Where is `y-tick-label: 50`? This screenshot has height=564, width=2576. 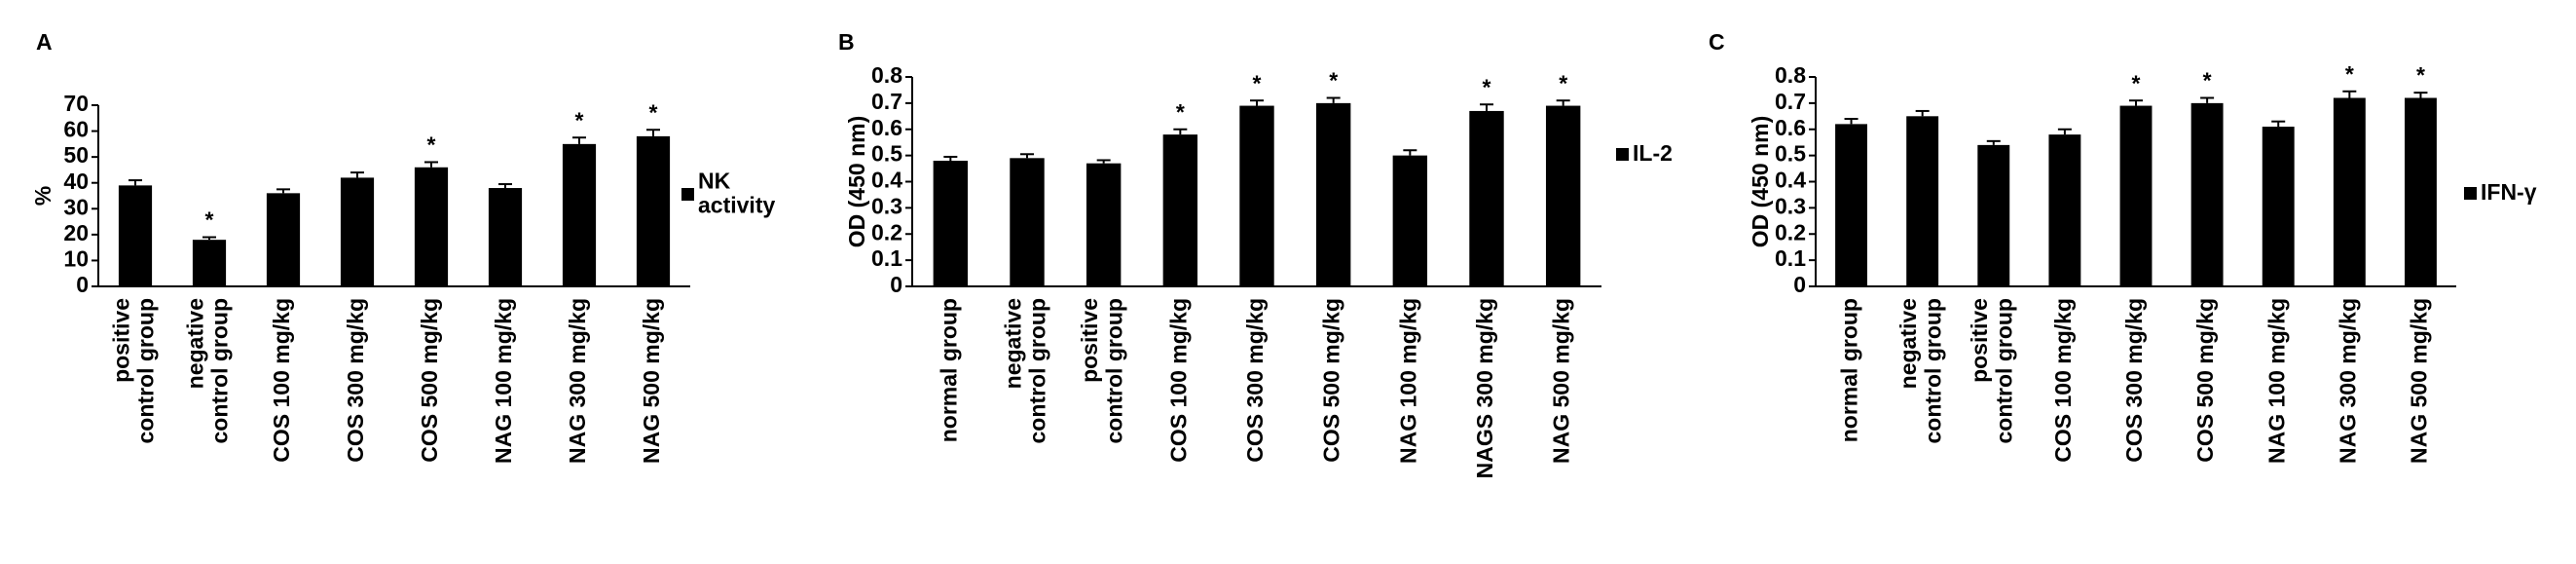 y-tick-label: 50 is located at coordinates (76, 155).